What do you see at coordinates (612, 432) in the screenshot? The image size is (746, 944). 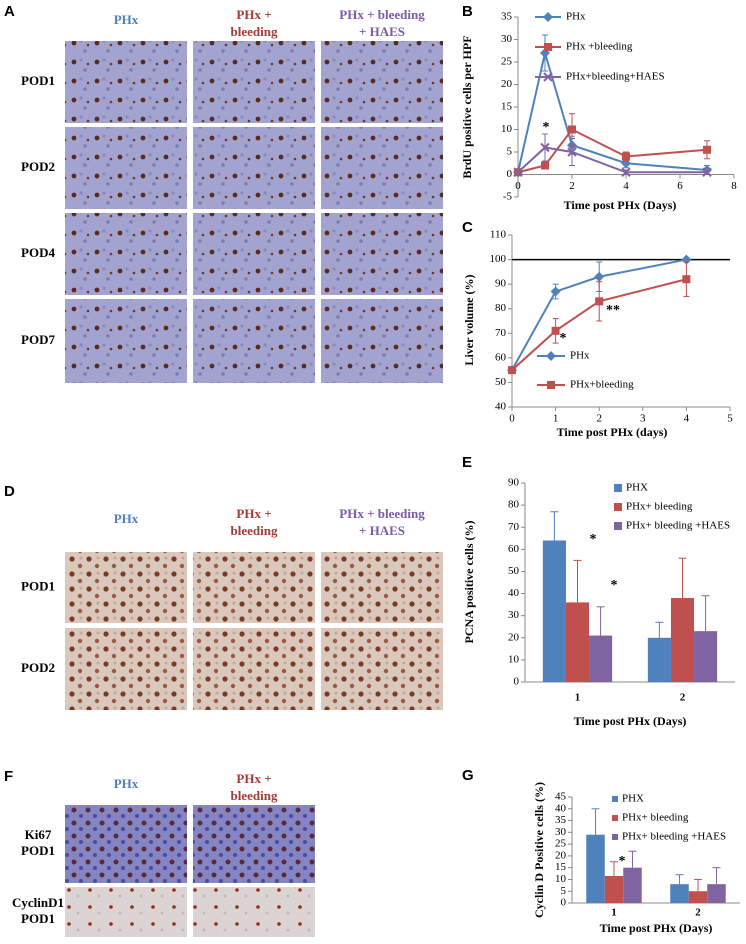 I see `x-axis-label: Time post PHx (days)` at bounding box center [612, 432].